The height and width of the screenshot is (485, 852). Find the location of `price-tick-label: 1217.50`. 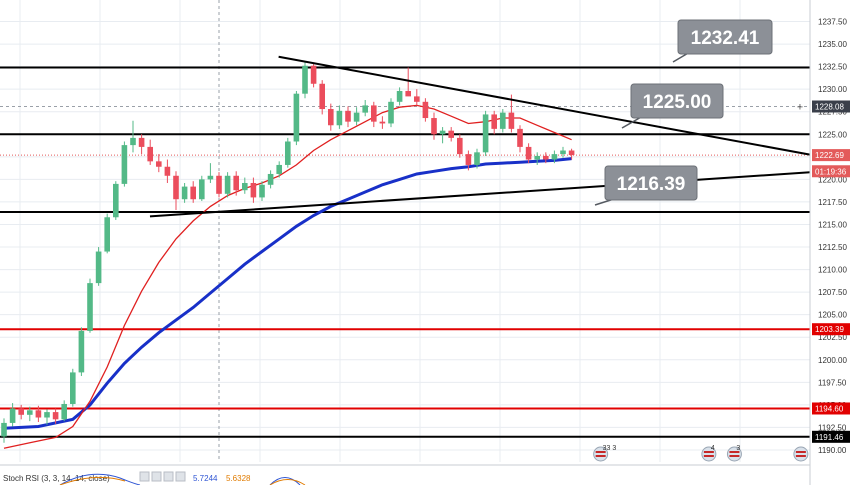

price-tick-label: 1217.50 is located at coordinates (832, 202).